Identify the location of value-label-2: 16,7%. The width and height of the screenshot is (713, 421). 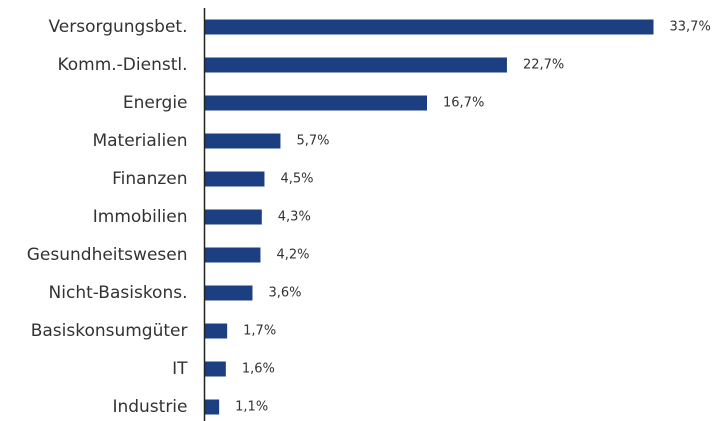
(463, 103).